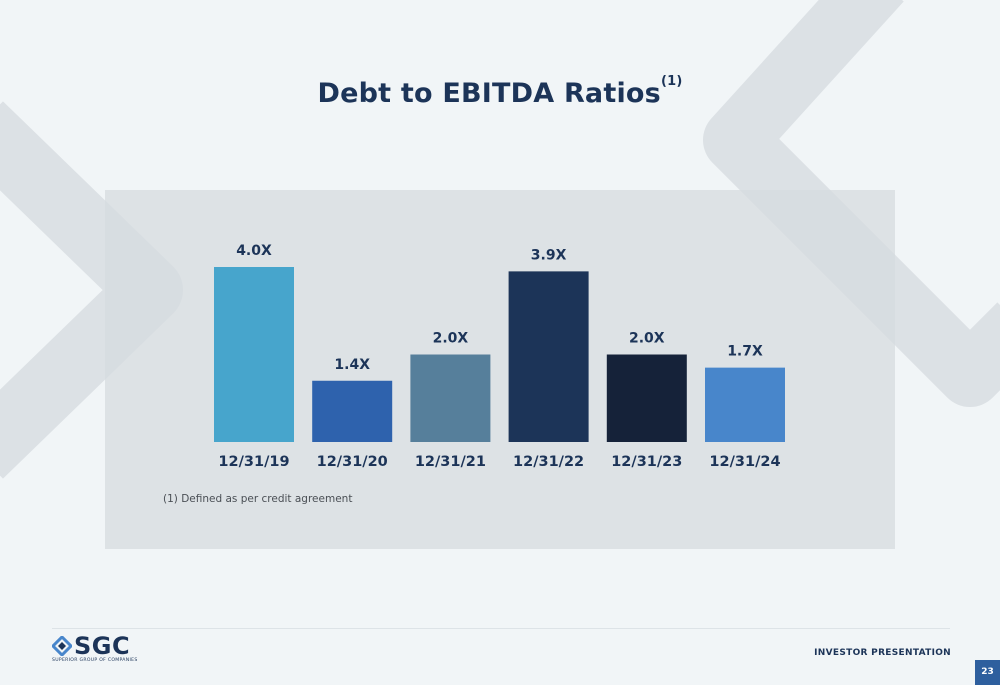 This screenshot has height=685, width=1000. What do you see at coordinates (95, 660) in the screenshot?
I see `logo-tagline: SUPERIOR GROUP OF COMPANIES` at bounding box center [95, 660].